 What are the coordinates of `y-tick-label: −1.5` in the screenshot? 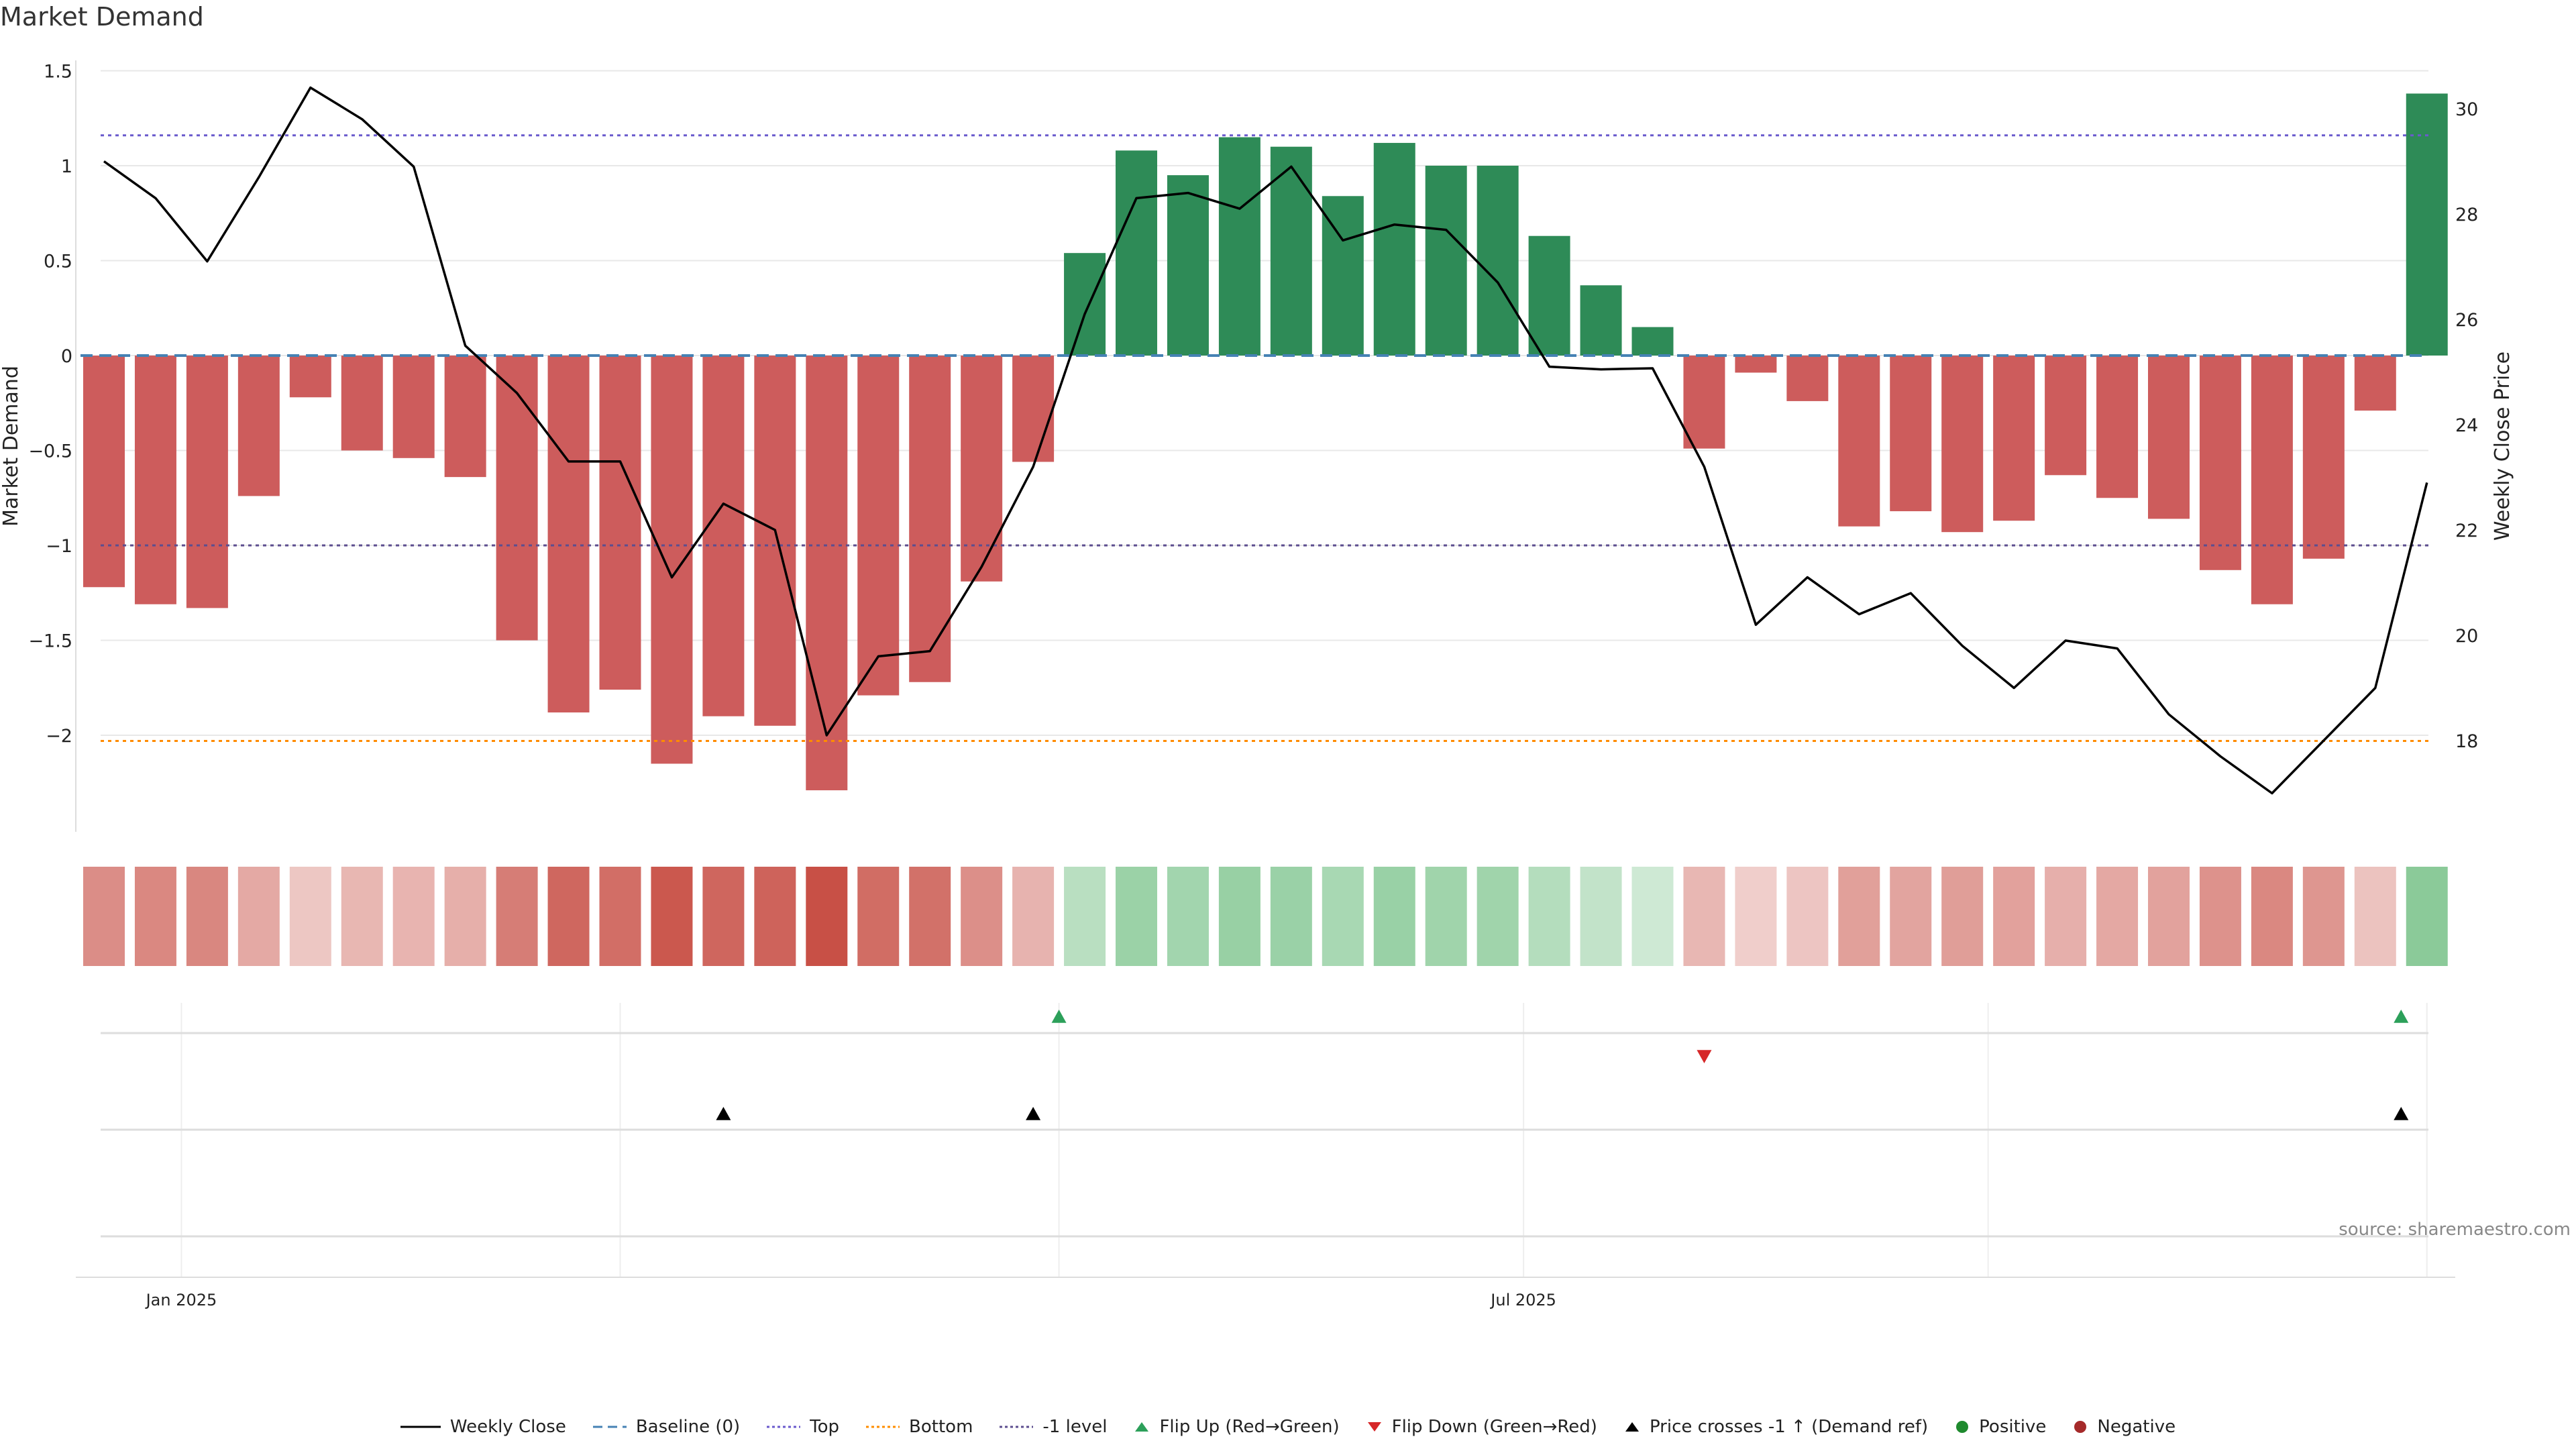 It's located at (50, 641).